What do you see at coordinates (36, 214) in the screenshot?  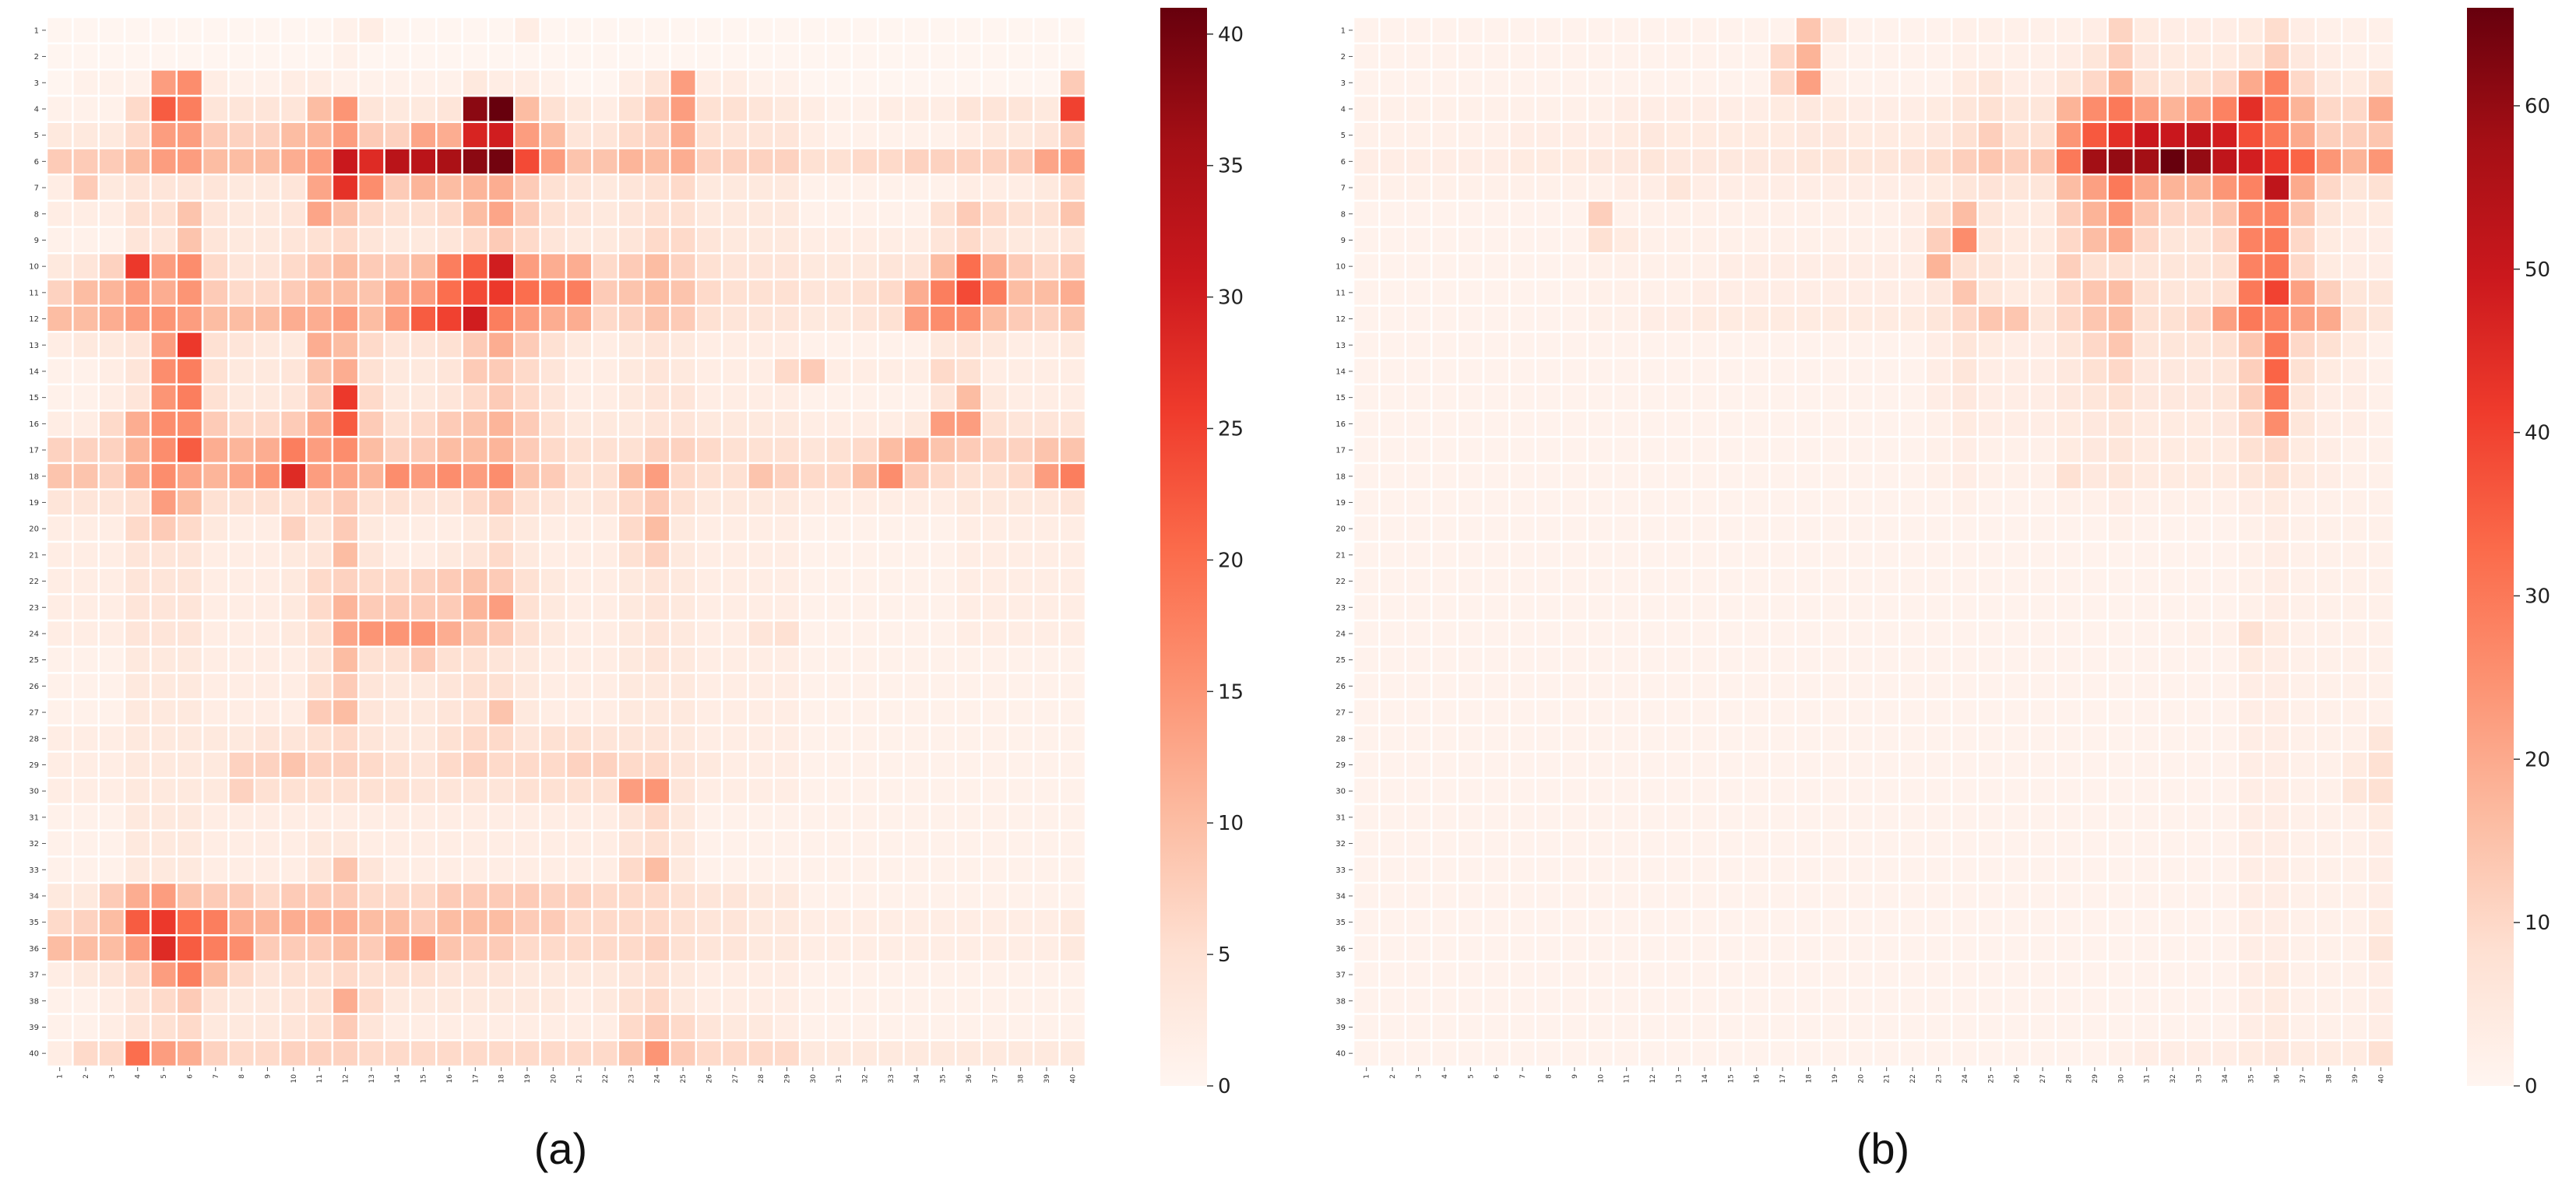 I see `y-tick-label: 8` at bounding box center [36, 214].